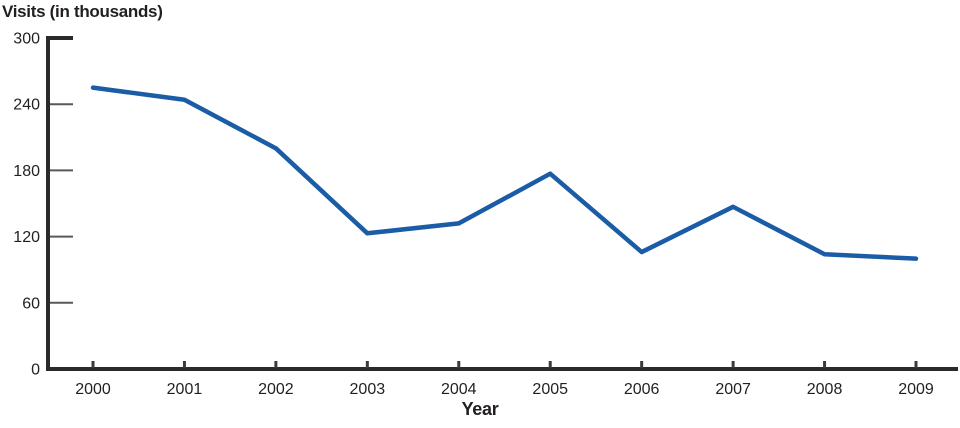  Describe the element at coordinates (733, 389) in the screenshot. I see `x-tick-label: 2007` at that location.